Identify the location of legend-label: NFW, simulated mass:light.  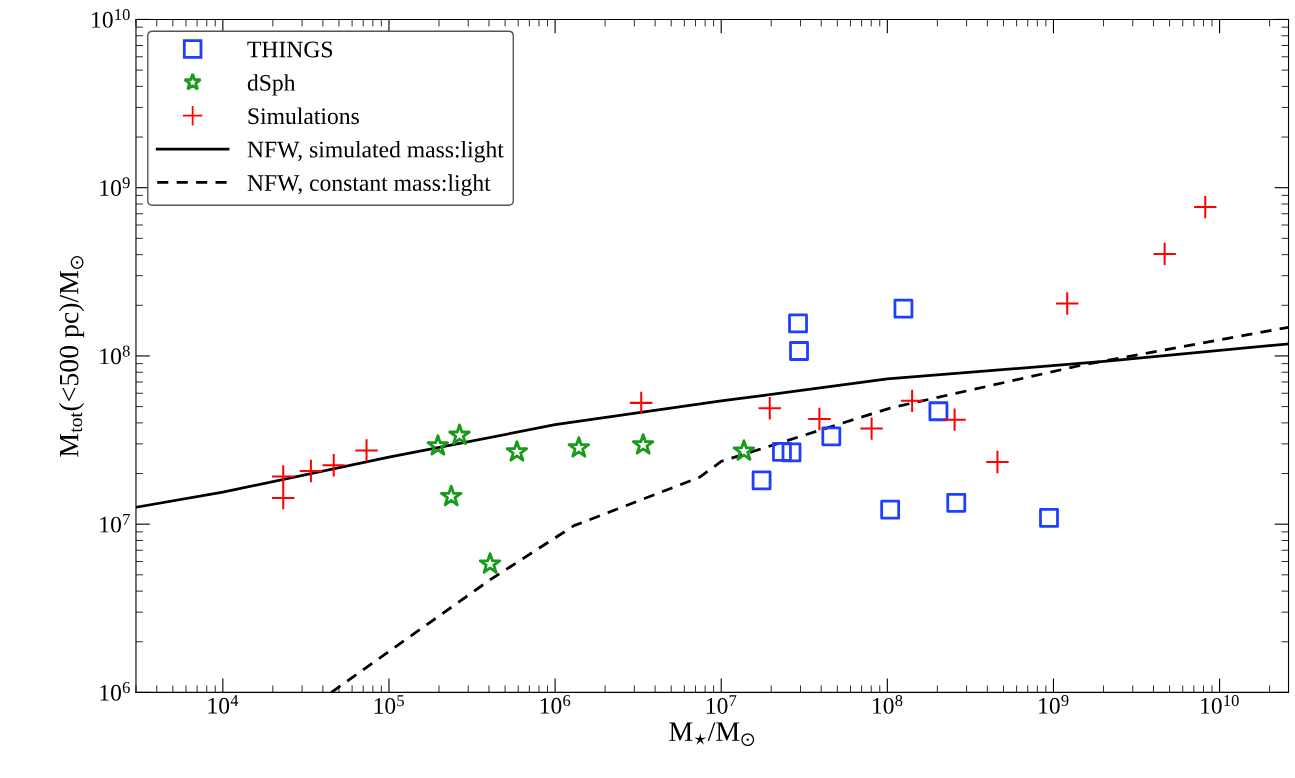
(375, 151).